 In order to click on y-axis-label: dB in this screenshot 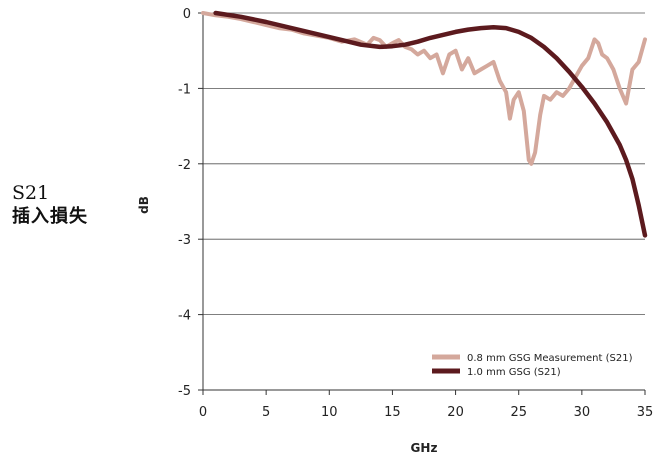, I will do `click(144, 205)`.